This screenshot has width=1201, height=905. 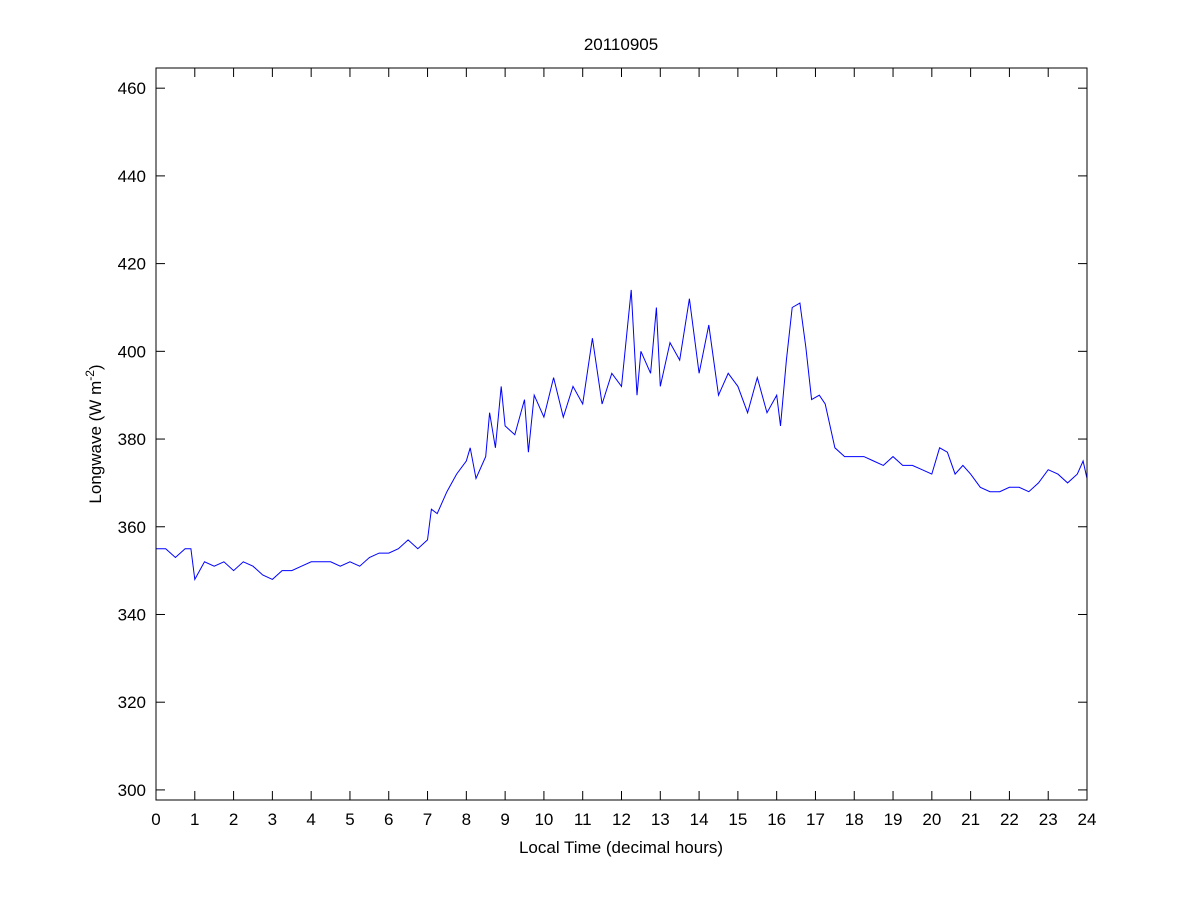 What do you see at coordinates (737, 819) in the screenshot?
I see `x-tick-label: 15` at bounding box center [737, 819].